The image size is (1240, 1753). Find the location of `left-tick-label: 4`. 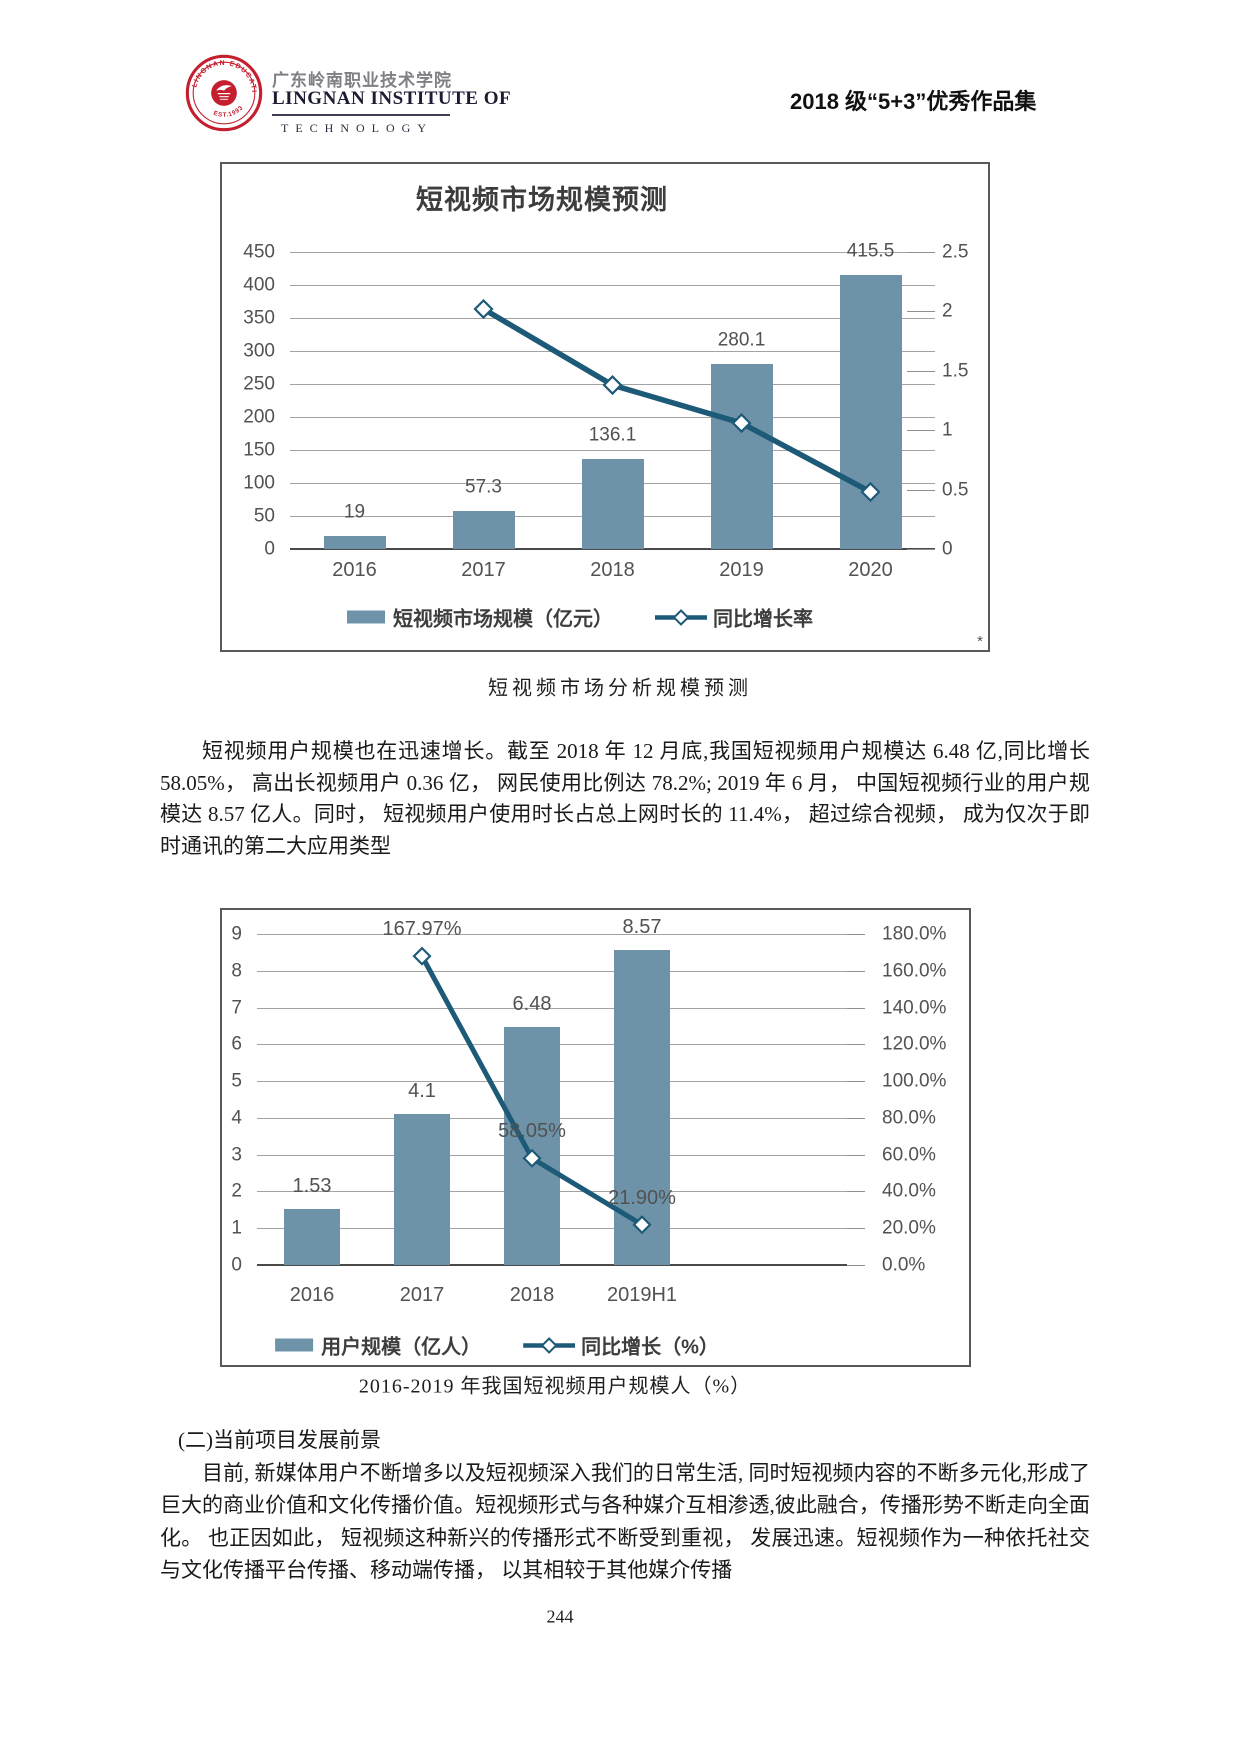

left-tick-label: 4 is located at coordinates (236, 1118).